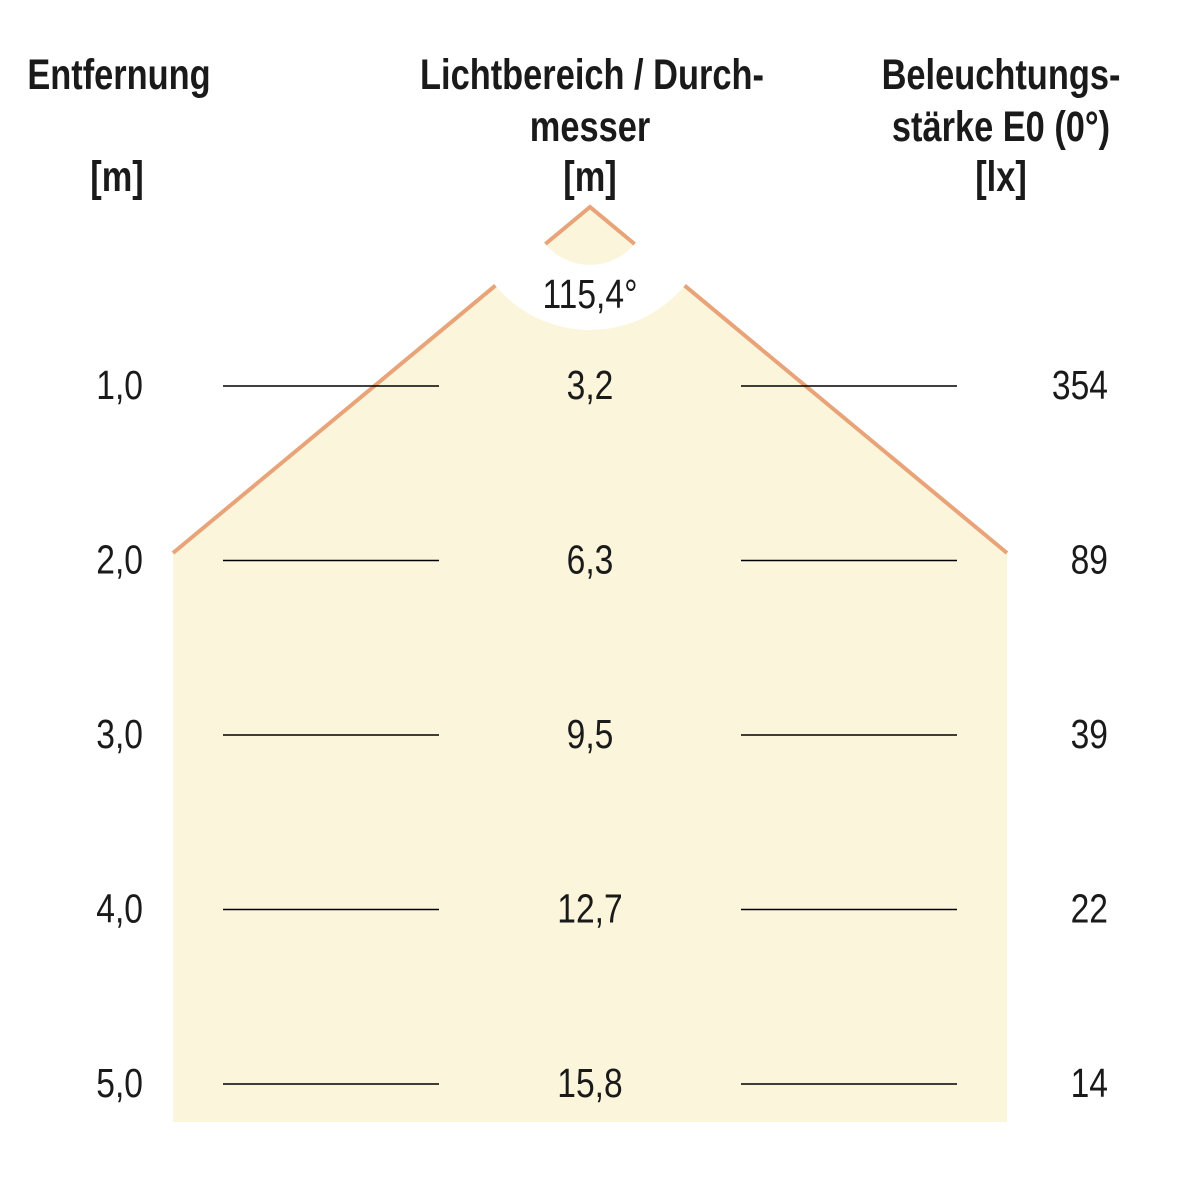 The height and width of the screenshot is (1182, 1182). Describe the element at coordinates (1080, 385) in the screenshot. I see `illuminance-value: 354` at that location.